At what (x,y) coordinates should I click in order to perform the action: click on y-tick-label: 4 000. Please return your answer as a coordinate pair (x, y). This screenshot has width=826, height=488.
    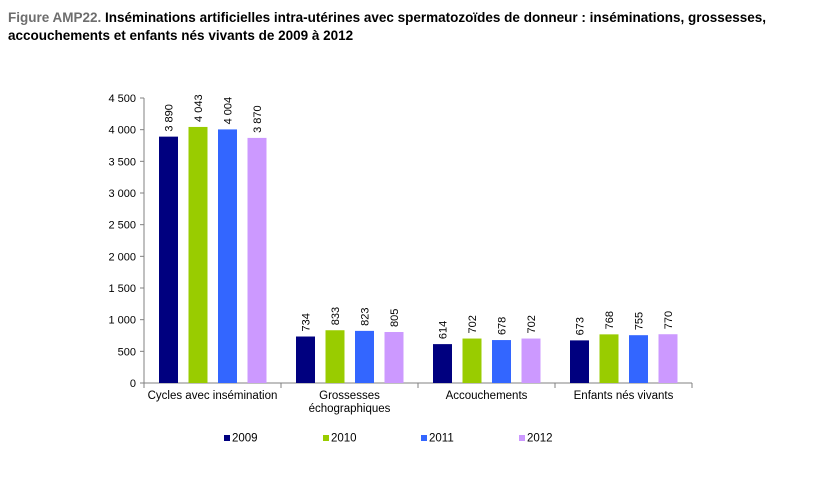
    Looking at the image, I should click on (122, 131).